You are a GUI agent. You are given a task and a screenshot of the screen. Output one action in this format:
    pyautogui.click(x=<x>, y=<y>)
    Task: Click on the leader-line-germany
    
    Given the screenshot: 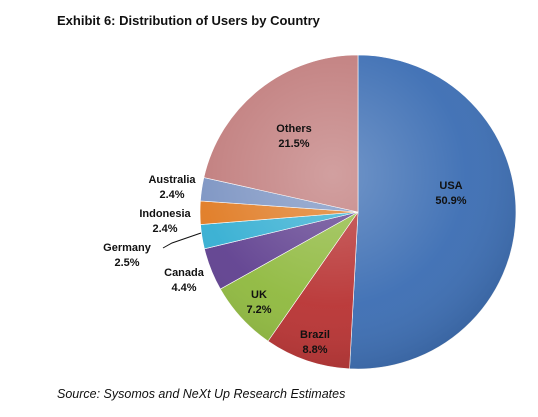 What is the action you would take?
    pyautogui.click(x=182, y=240)
    